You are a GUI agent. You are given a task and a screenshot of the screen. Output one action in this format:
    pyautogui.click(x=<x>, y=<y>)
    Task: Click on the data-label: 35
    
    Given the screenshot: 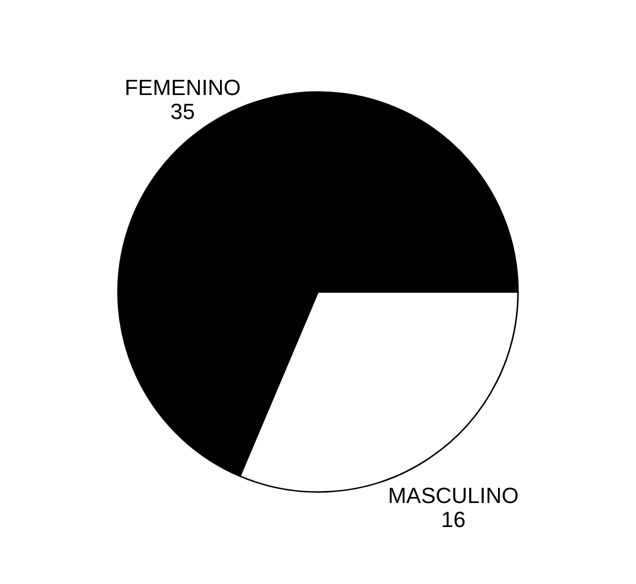 What is the action you would take?
    pyautogui.click(x=182, y=111)
    